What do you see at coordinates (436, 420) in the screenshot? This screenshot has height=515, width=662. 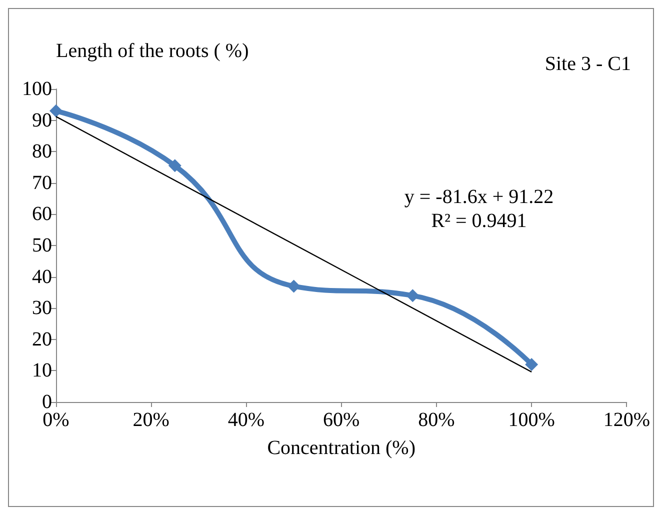 I see `x-tick-label: 80%` at bounding box center [436, 420].